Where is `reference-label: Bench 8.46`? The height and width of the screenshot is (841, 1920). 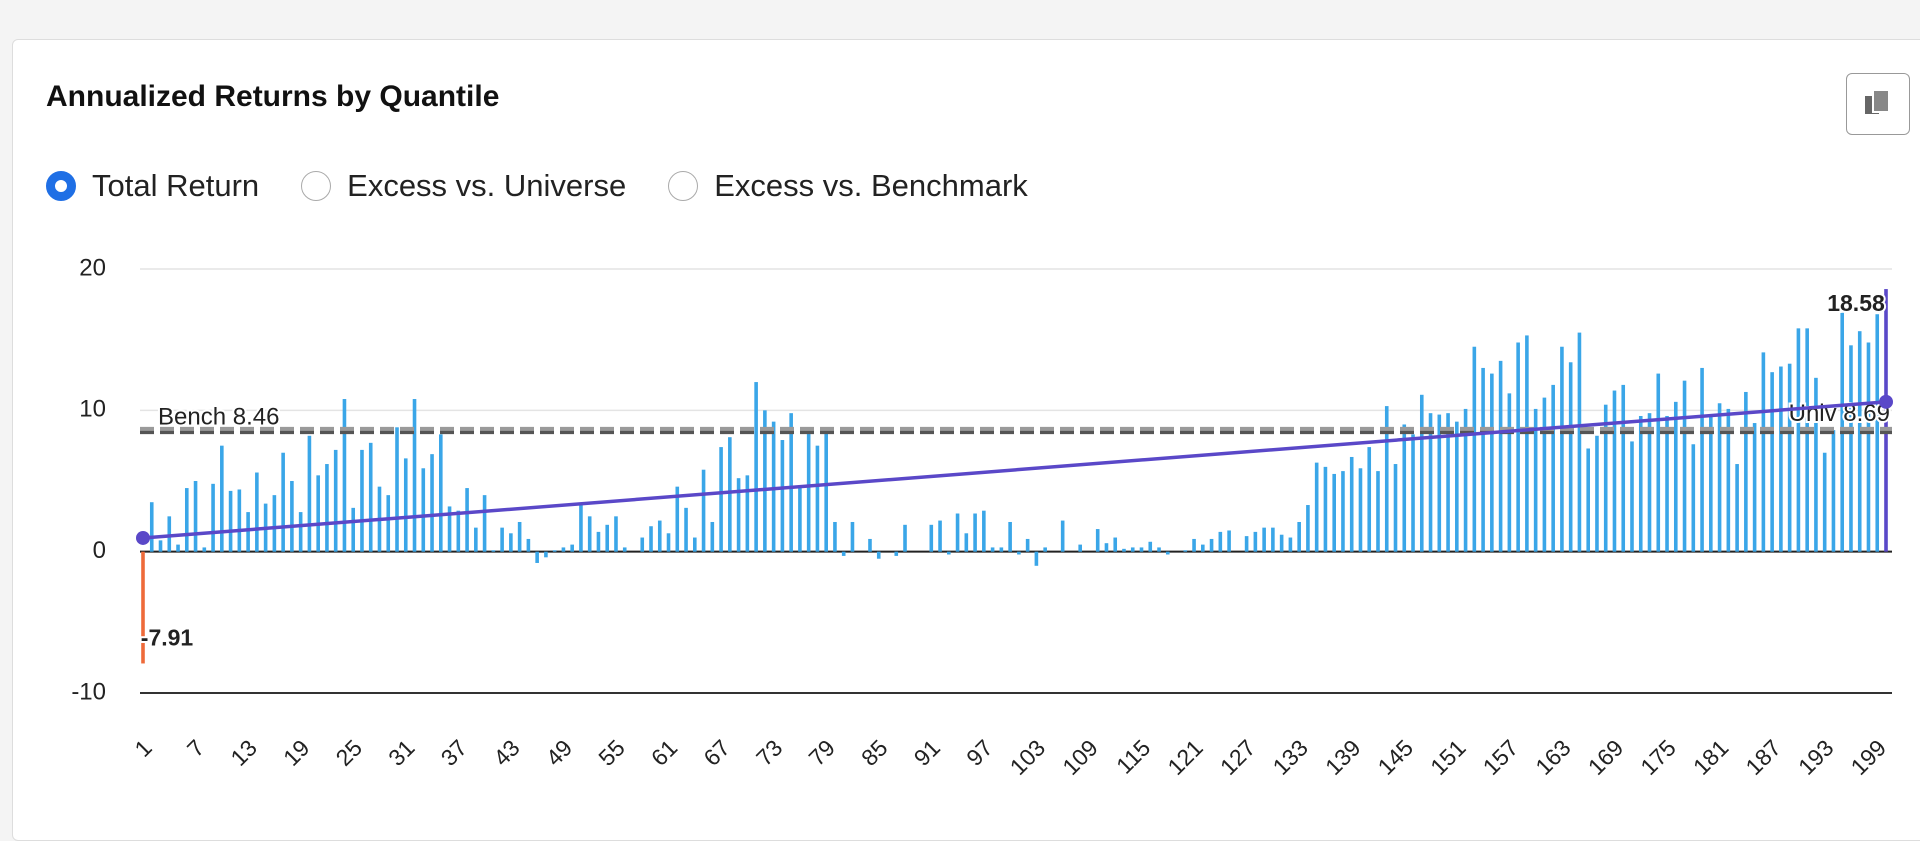
reference-label: Bench 8.46 is located at coordinates (218, 416).